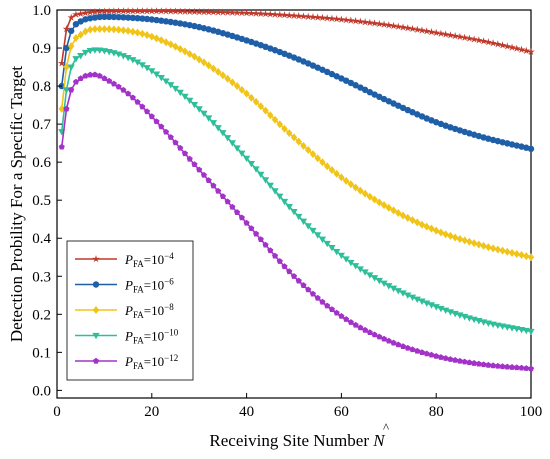  What do you see at coordinates (41, 353) in the screenshot?
I see `y-tick-label: 0.1` at bounding box center [41, 353].